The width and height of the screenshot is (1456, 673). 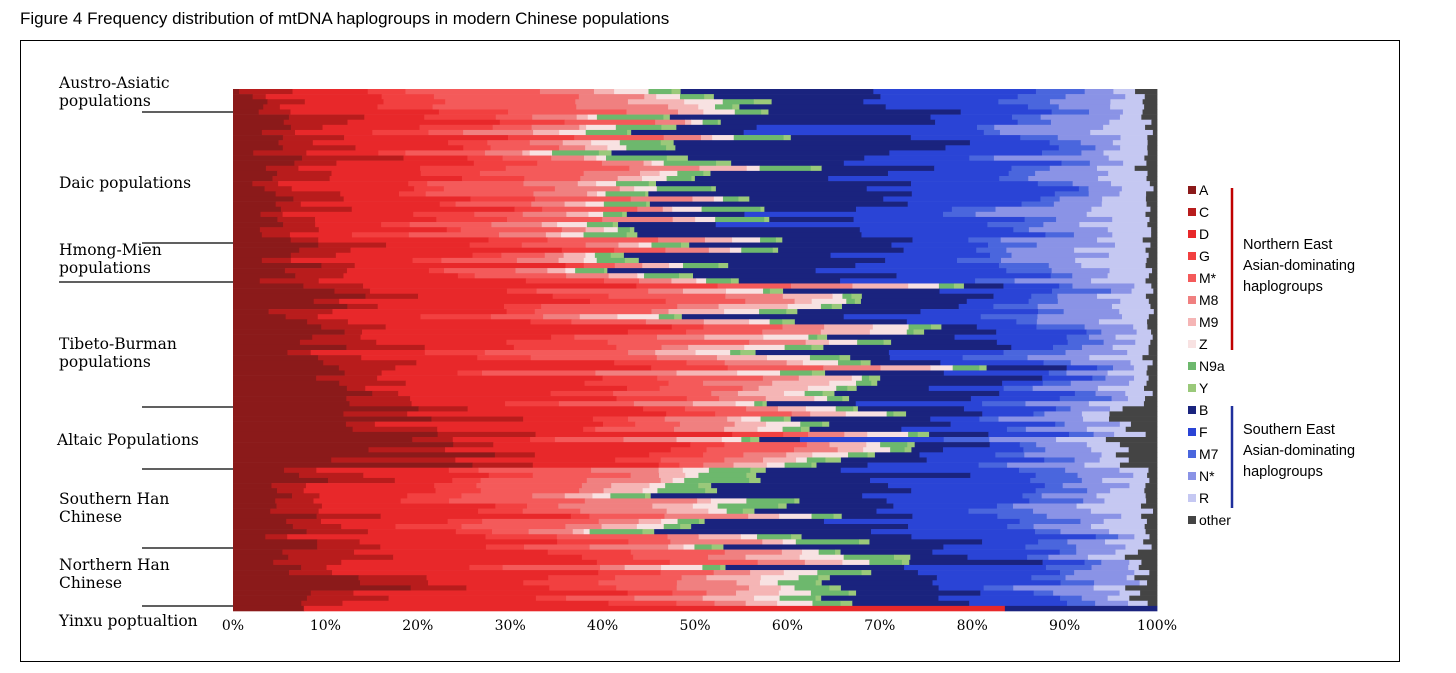 I want to click on group-label: Yinxu poptualtion, so click(x=128, y=621).